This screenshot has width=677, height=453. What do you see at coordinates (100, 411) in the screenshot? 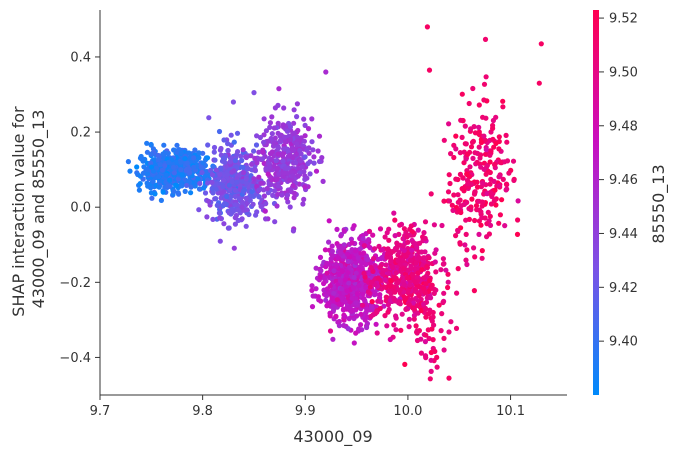
I see `x-tick-label: 9.7` at bounding box center [100, 411].